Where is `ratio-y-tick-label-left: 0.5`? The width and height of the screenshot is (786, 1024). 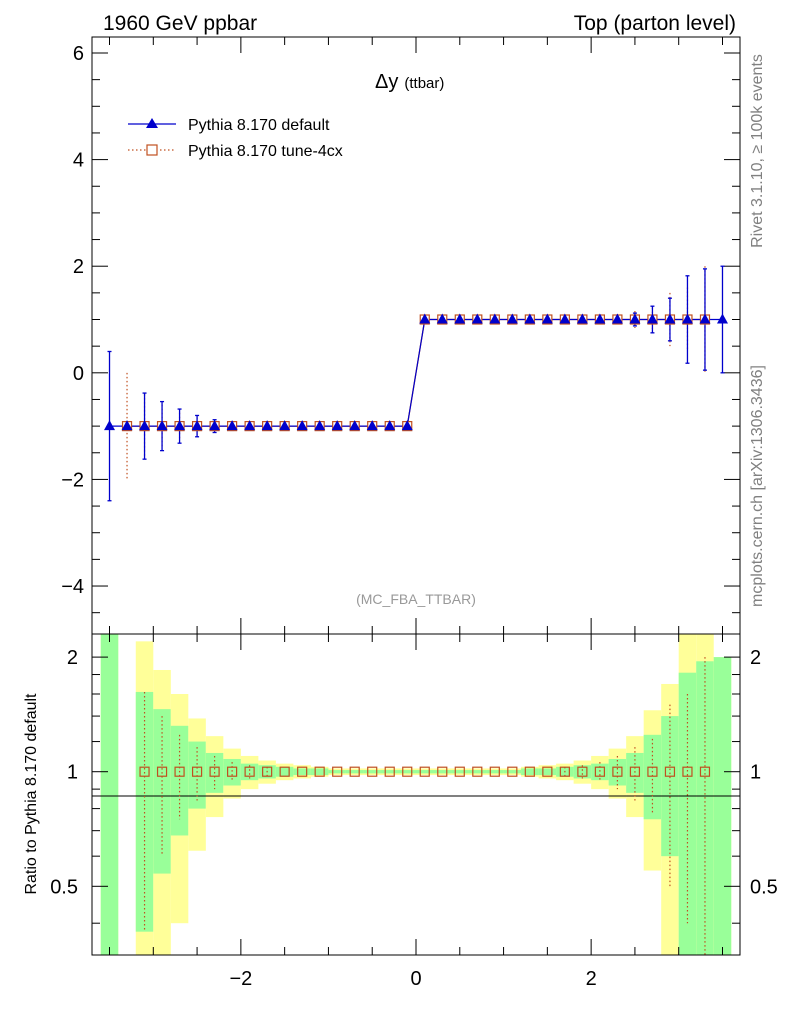 ratio-y-tick-label-left: 0.5 is located at coordinates (64, 887).